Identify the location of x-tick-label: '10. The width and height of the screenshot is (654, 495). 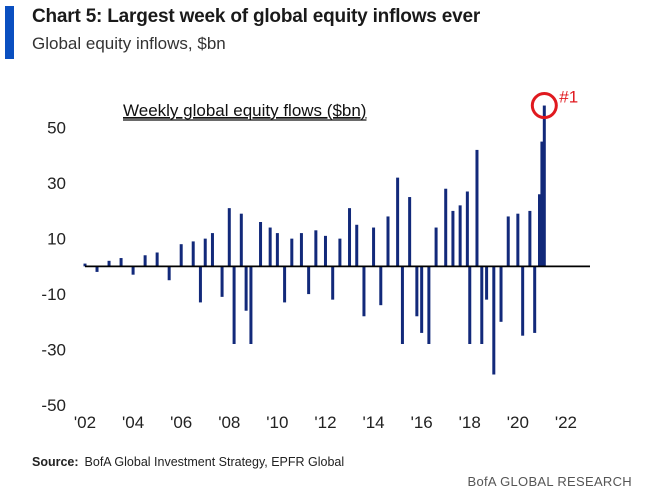
(277, 422).